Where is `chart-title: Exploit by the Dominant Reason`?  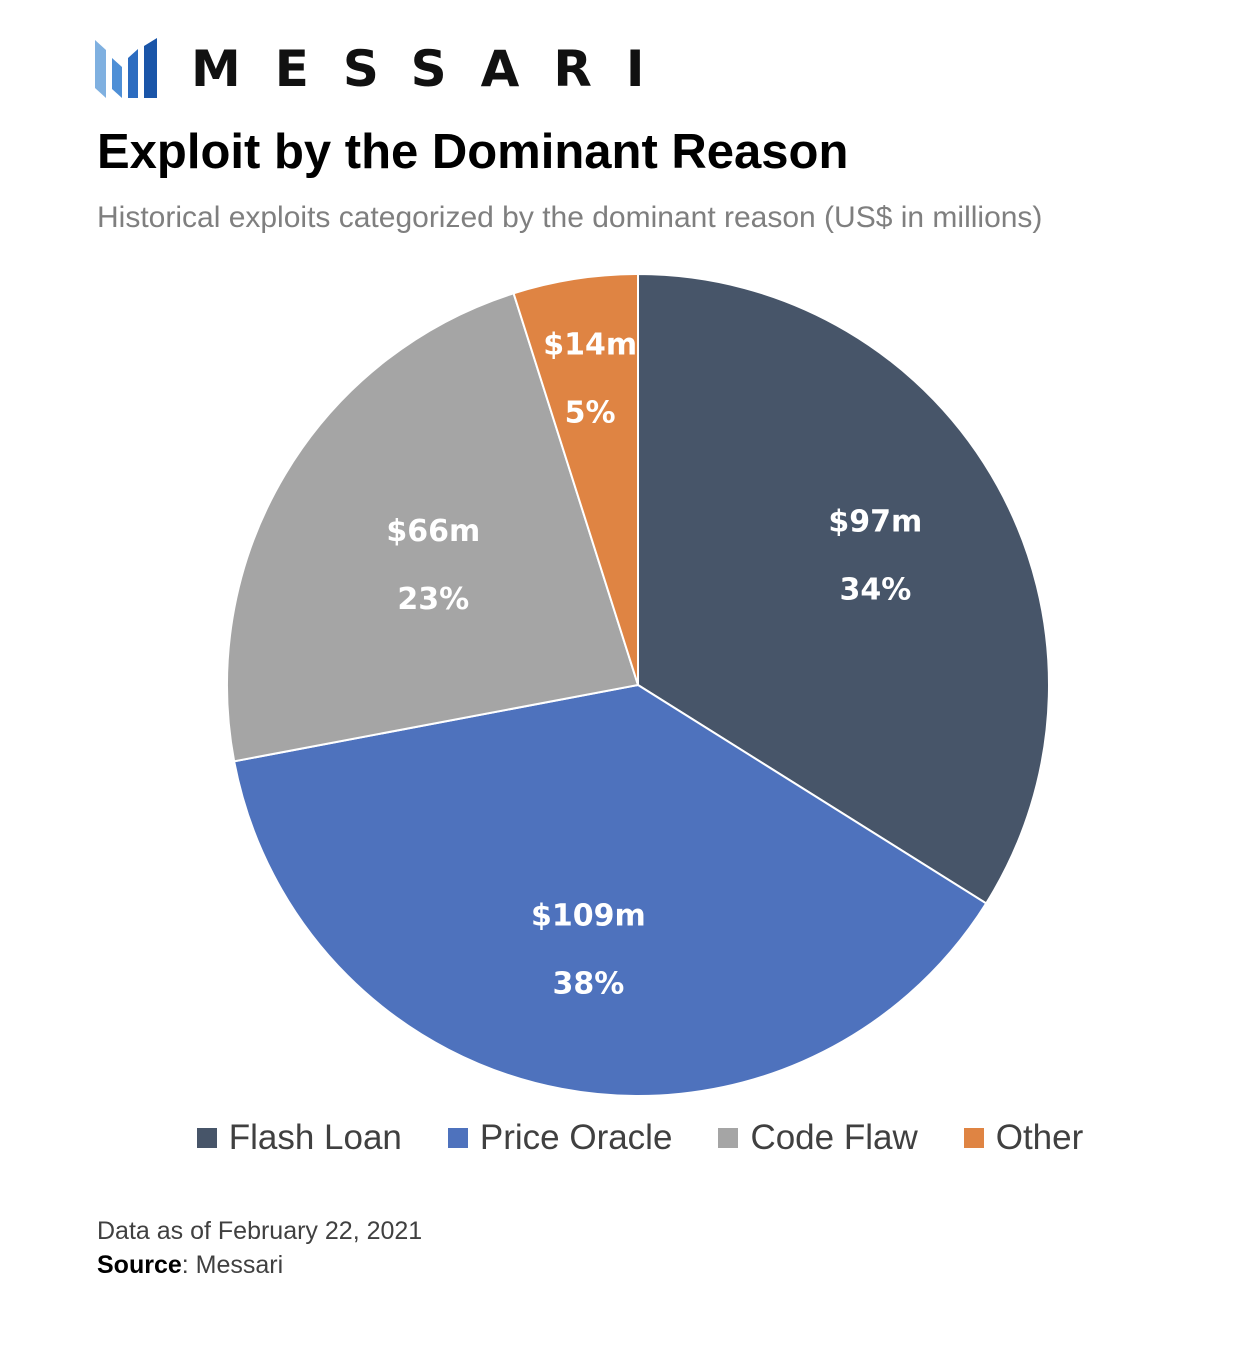
chart-title: Exploit by the Dominant Reason is located at coordinates (473, 152).